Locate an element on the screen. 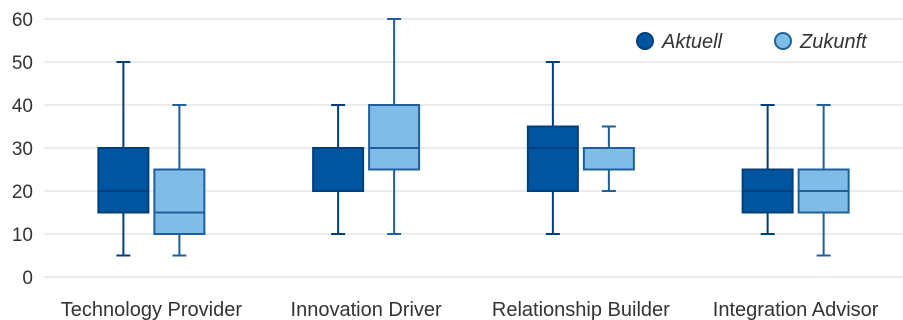 This screenshot has width=903, height=320. y-axis: 0 10 20 30 40 50 60 is located at coordinates (22, 149).